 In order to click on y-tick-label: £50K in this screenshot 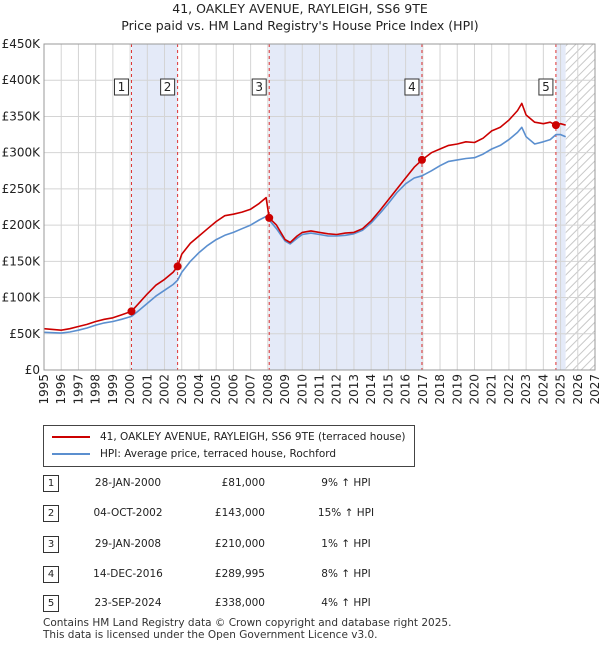, I will do `click(25, 334)`.